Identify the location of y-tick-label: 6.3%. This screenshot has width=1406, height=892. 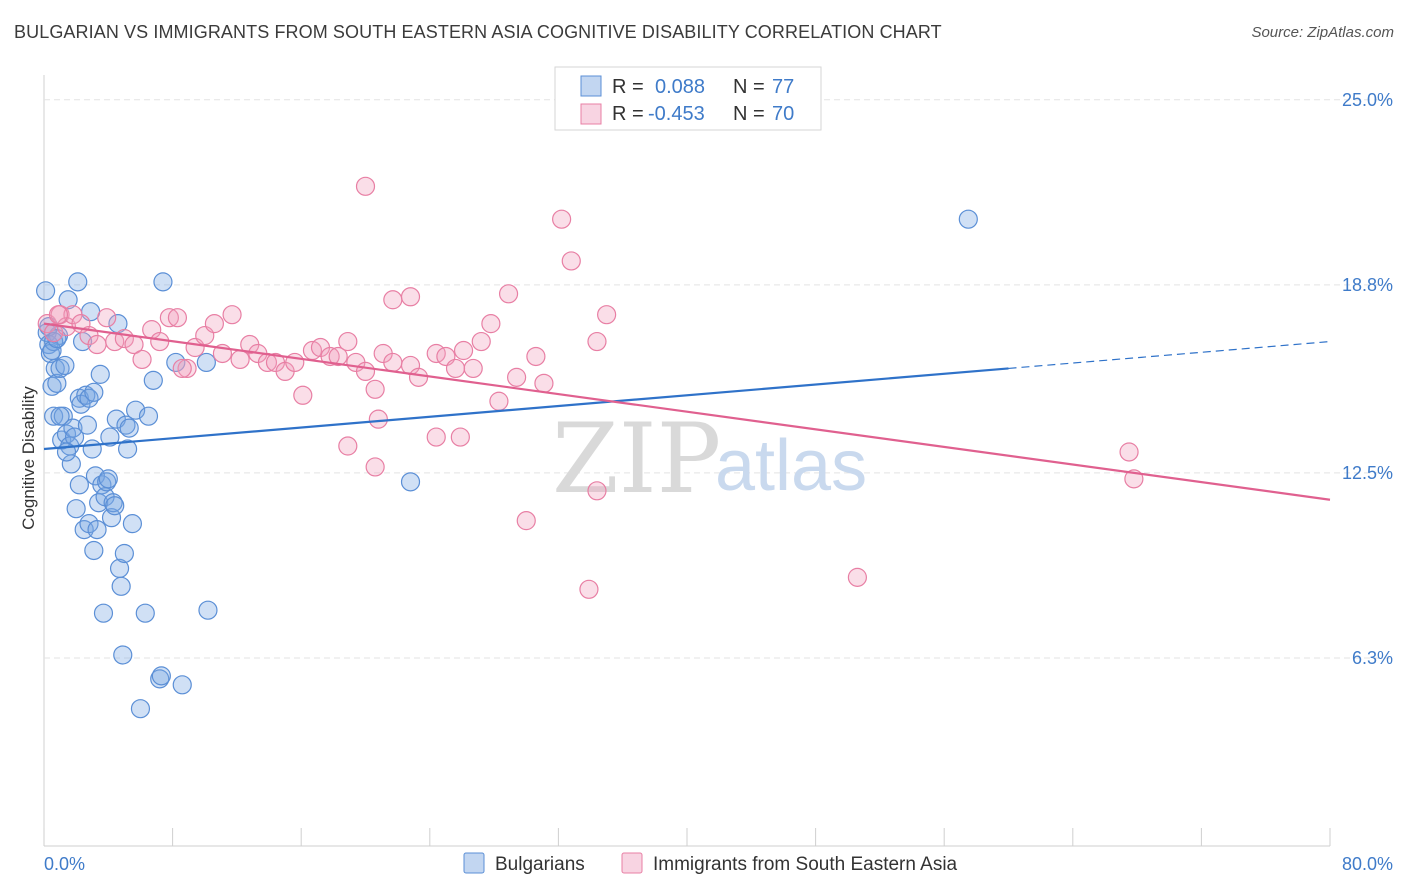
(1372, 658).